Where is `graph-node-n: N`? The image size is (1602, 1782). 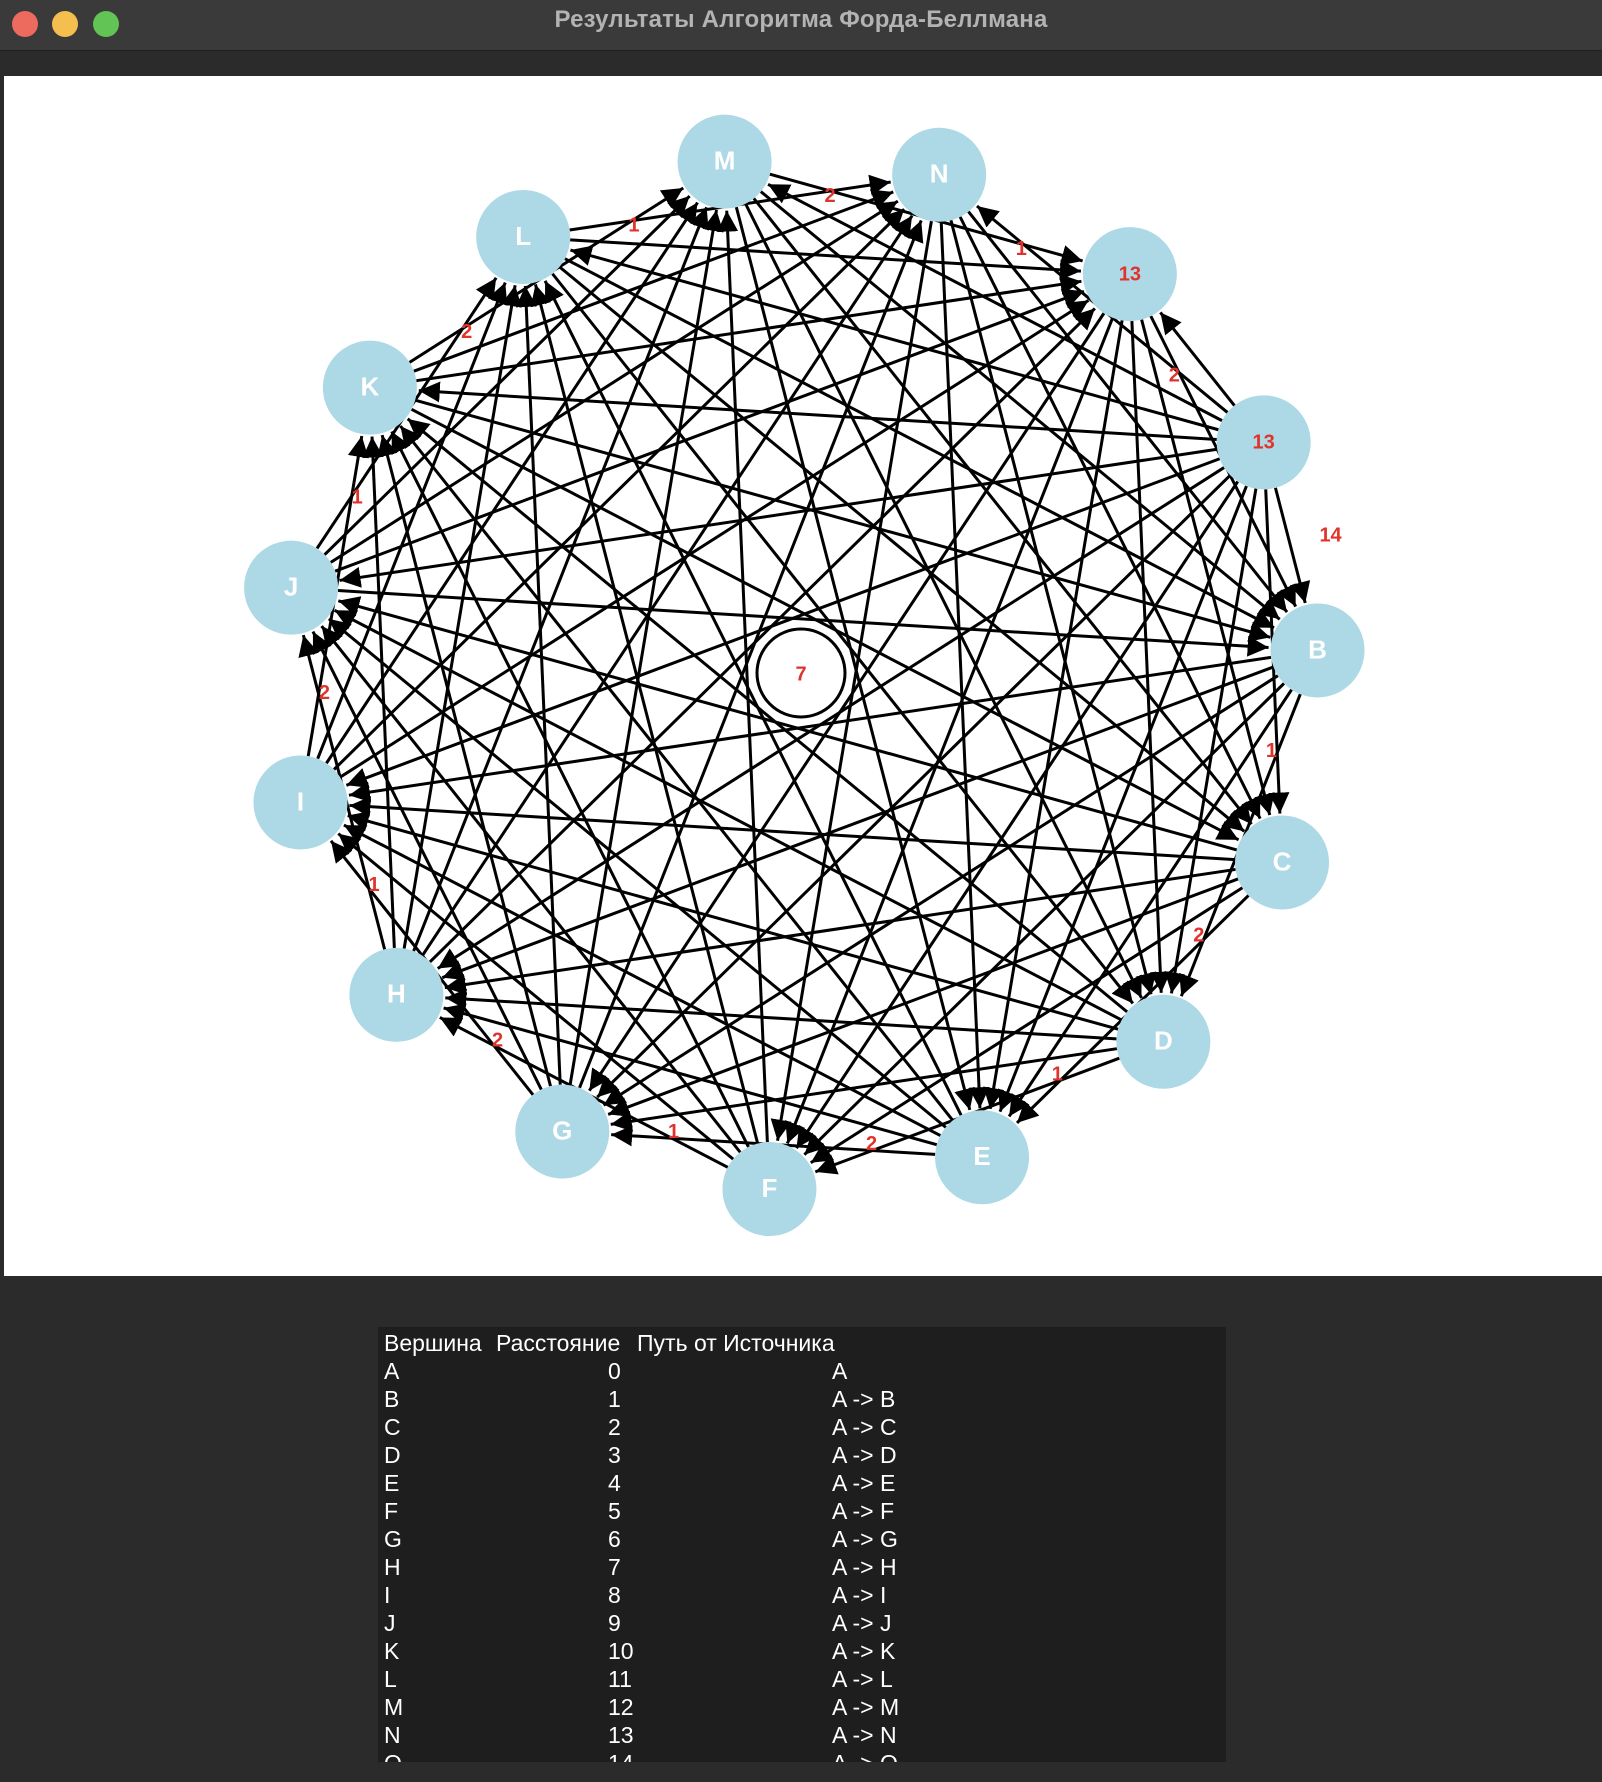 graph-node-n: N is located at coordinates (939, 174).